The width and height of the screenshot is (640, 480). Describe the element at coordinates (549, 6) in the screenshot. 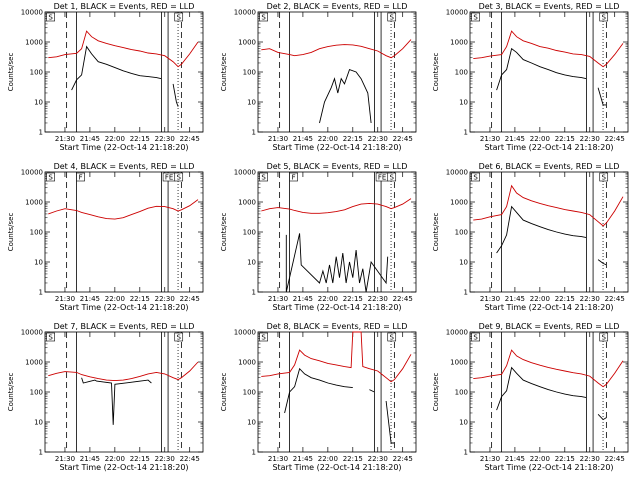

I see `panel-title: Det 3, BLACK = Events, RED = LLD` at that location.